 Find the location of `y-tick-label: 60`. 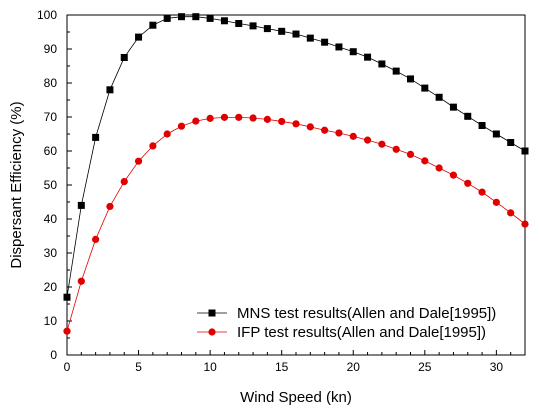

y-tick-label: 60 is located at coordinates (51, 151).